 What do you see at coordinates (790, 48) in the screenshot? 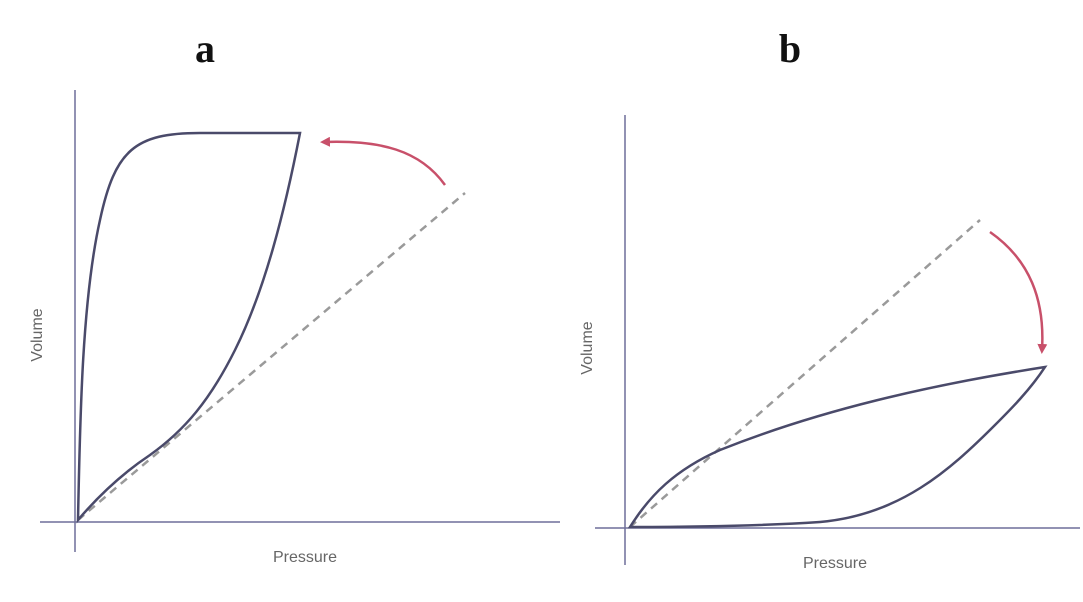
I see `panel-label: b` at bounding box center [790, 48].